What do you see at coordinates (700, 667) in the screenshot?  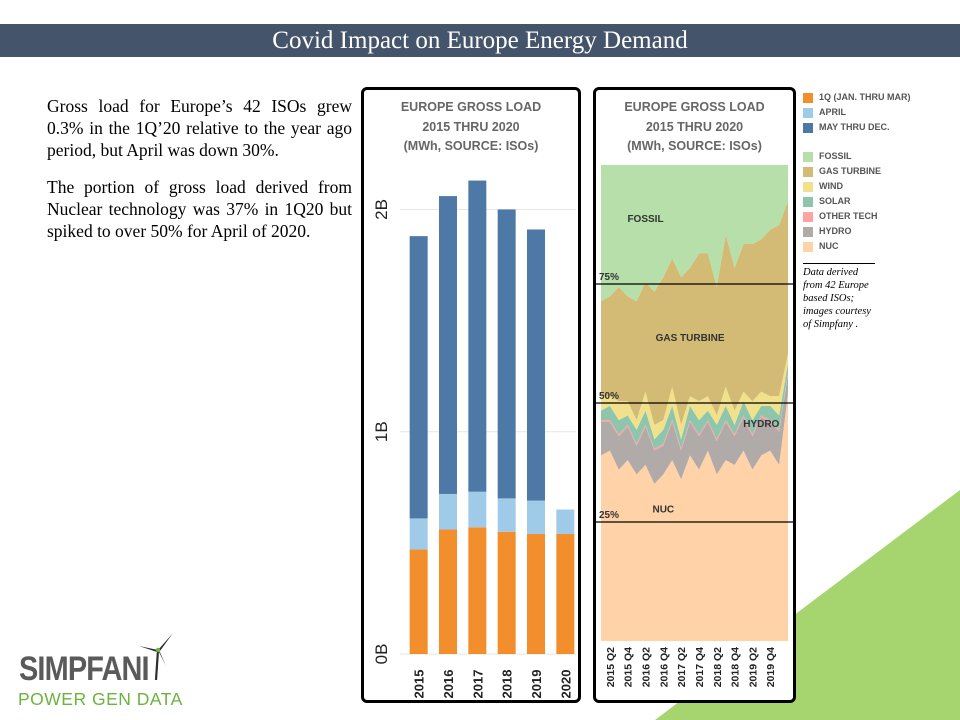 I see `area-x-tick-label: 2017 Q4` at bounding box center [700, 667].